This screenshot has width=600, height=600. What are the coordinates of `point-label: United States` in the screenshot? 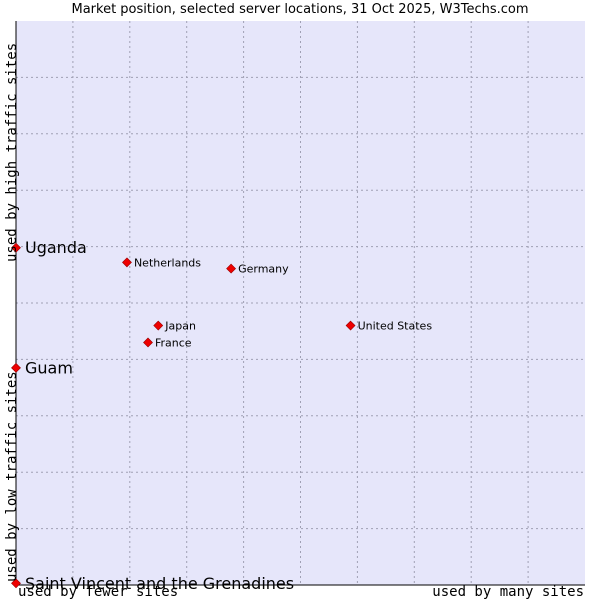 It's located at (395, 326).